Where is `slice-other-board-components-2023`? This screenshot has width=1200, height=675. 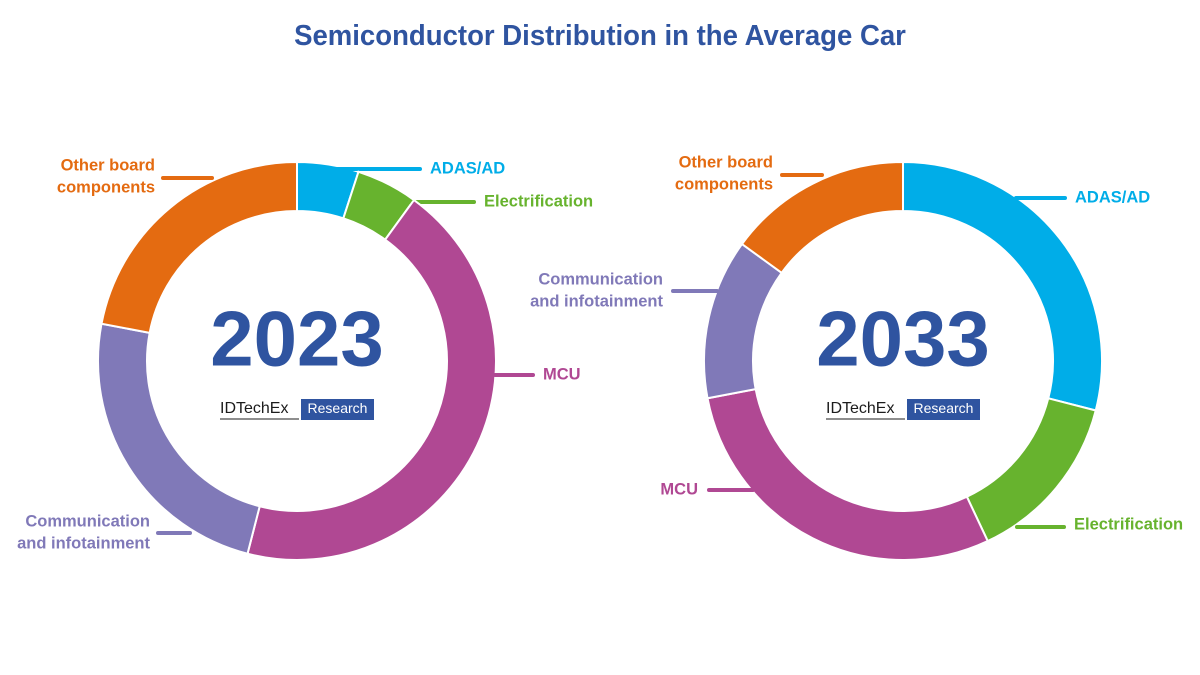
slice-other-board-components-2023 is located at coordinates (199, 247).